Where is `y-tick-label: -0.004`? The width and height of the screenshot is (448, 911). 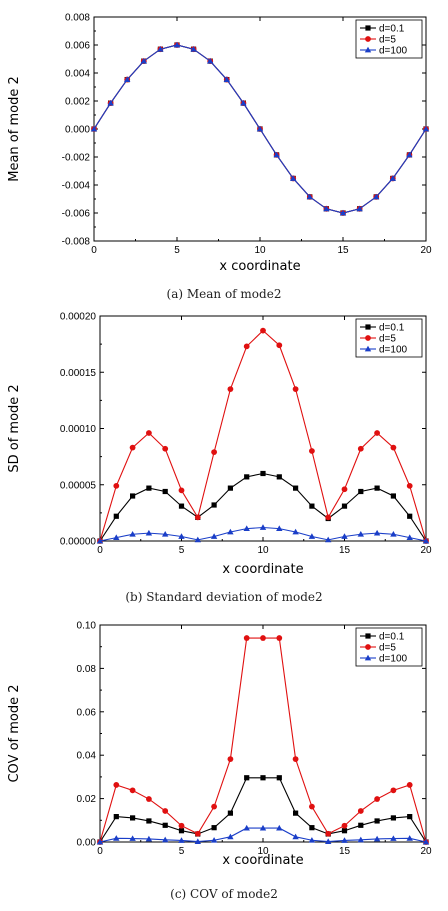 y-tick-label: -0.004 is located at coordinates (76, 186).